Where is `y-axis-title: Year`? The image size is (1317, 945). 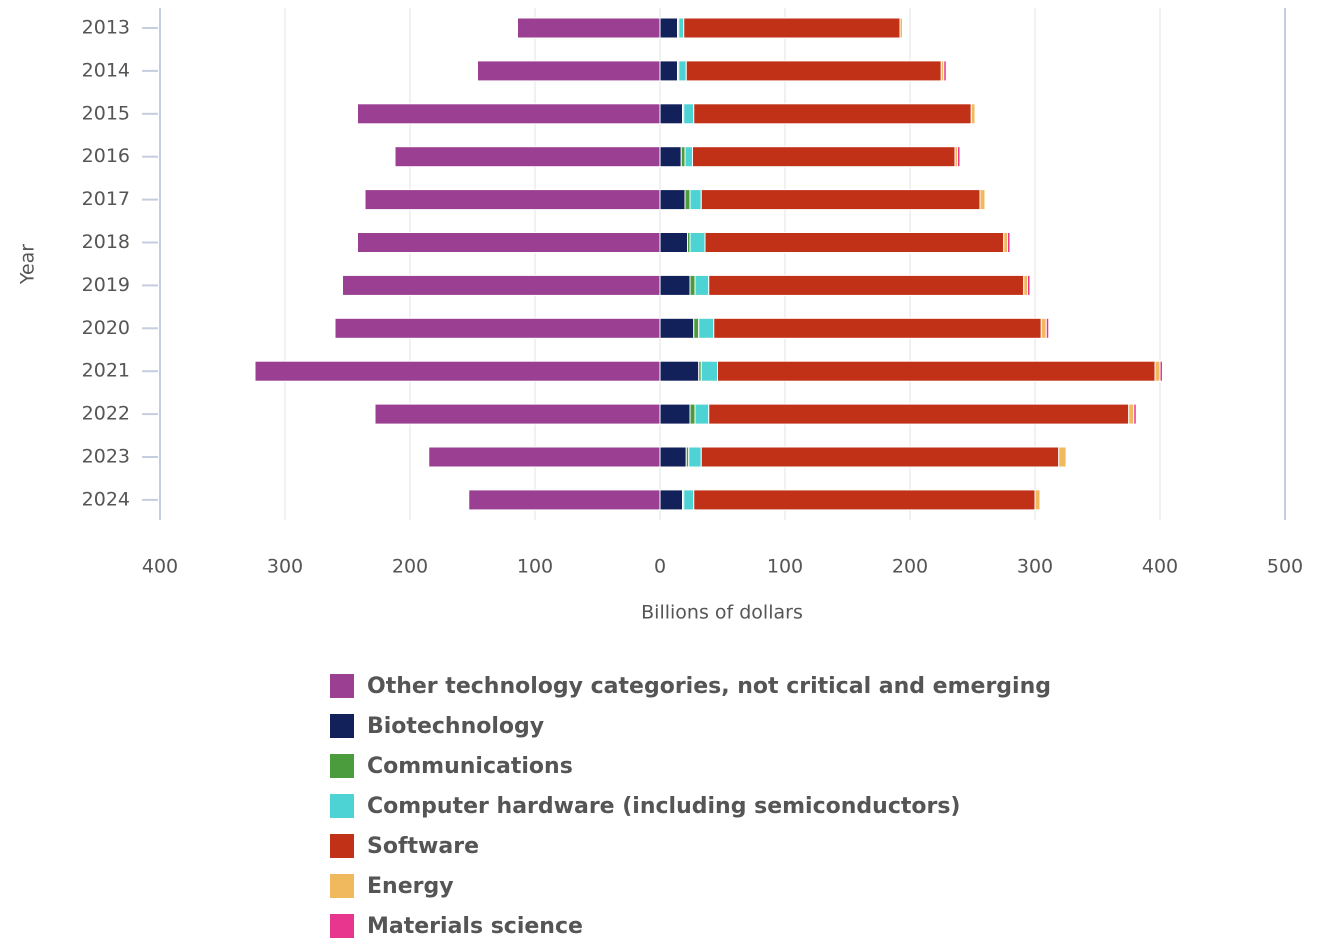 y-axis-title: Year is located at coordinates (28, 264).